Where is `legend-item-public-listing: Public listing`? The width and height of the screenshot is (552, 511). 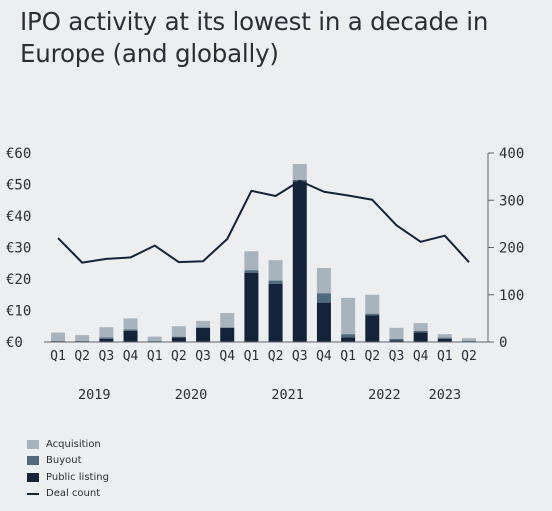 legend-item-public-listing: Public listing is located at coordinates (68, 477).